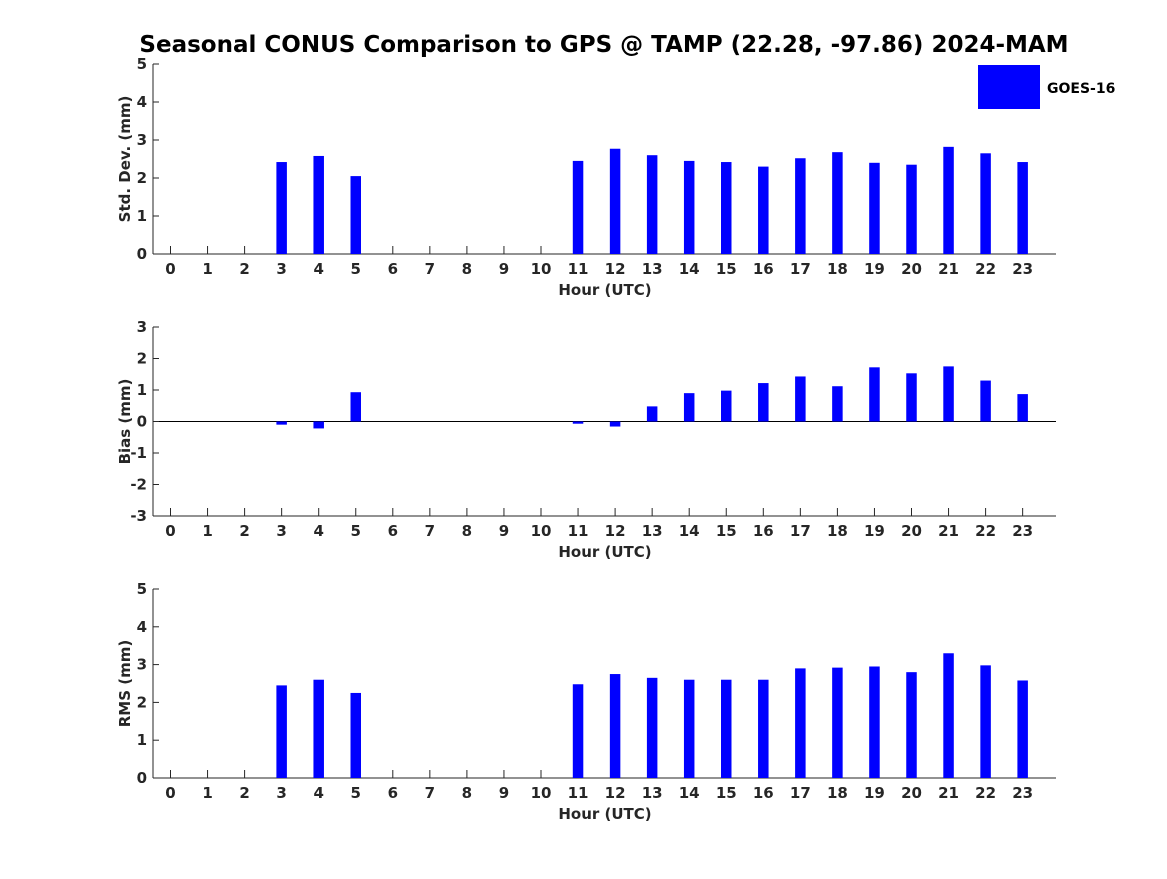 This screenshot has height=879, width=1167. I want to click on x-tick-label: 18, so click(837, 269).